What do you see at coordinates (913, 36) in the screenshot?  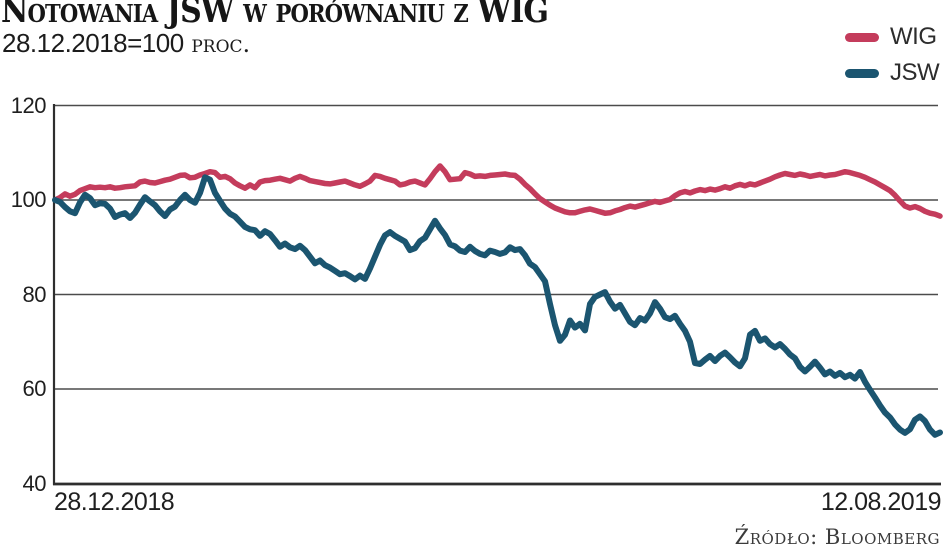 I see `legend-label-wig: WIG` at bounding box center [913, 36].